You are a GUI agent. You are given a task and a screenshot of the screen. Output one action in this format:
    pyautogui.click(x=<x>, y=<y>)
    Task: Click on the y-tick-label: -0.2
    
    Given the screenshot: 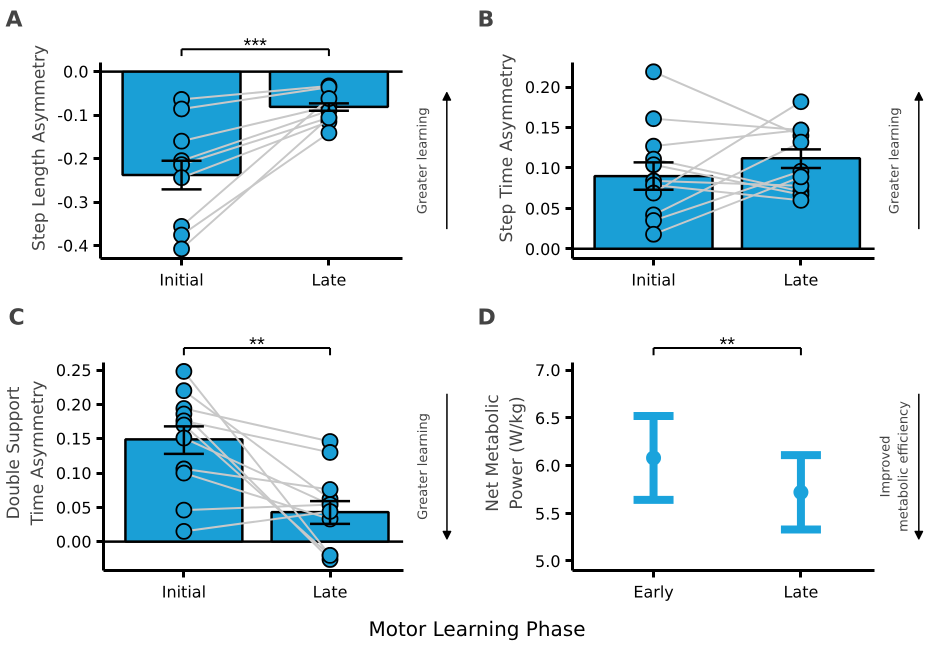 What is the action you would take?
    pyautogui.click(x=72, y=159)
    